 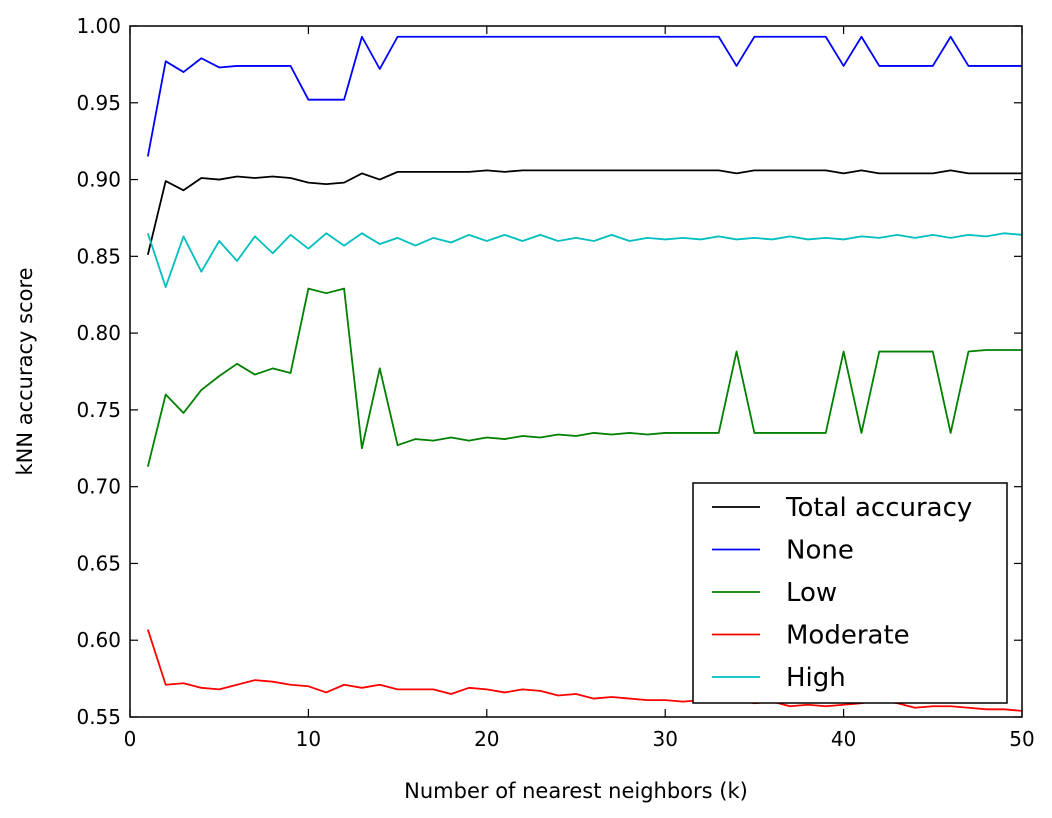 I want to click on legend-item-total-accuracy: Total accuracy, so click(x=842, y=508).